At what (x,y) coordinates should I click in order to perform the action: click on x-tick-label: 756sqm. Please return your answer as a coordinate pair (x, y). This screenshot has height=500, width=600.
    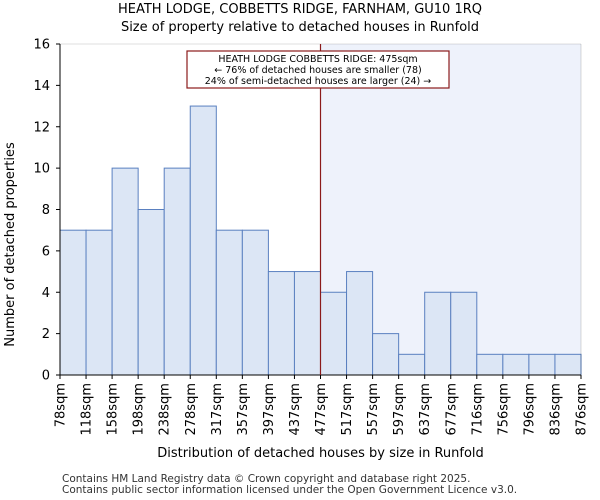
    Looking at the image, I should click on (503, 409).